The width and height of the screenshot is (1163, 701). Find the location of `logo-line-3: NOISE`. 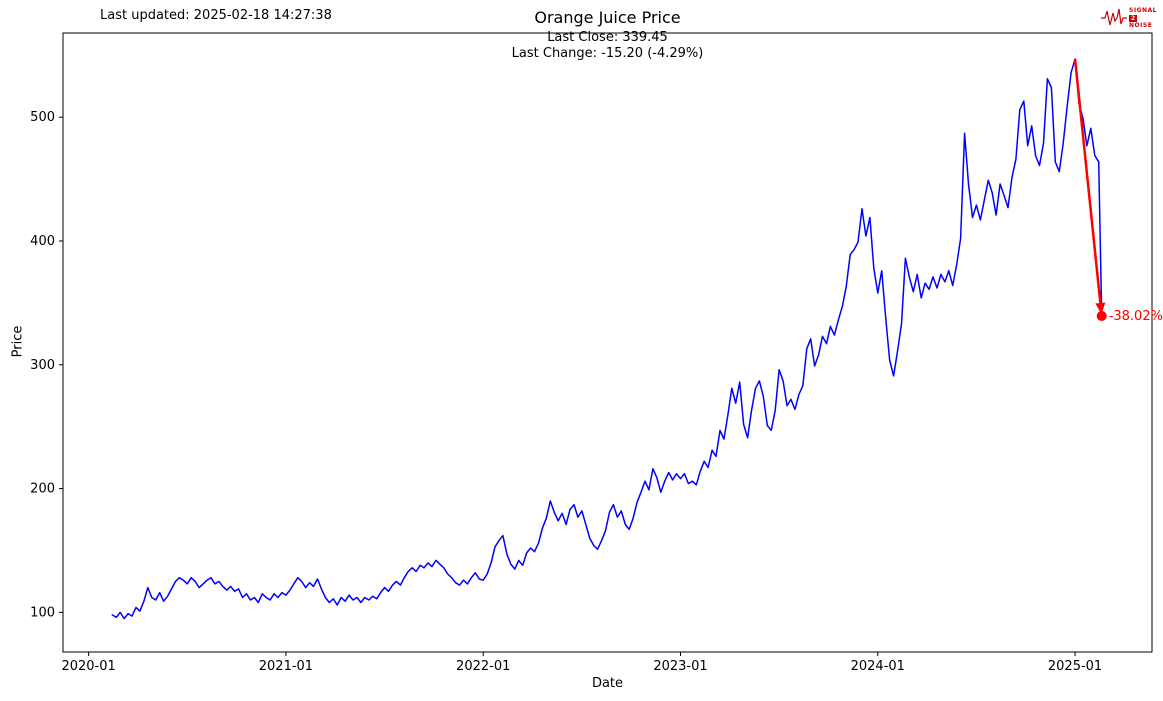

logo-line-3: NOISE is located at coordinates (1141, 25).